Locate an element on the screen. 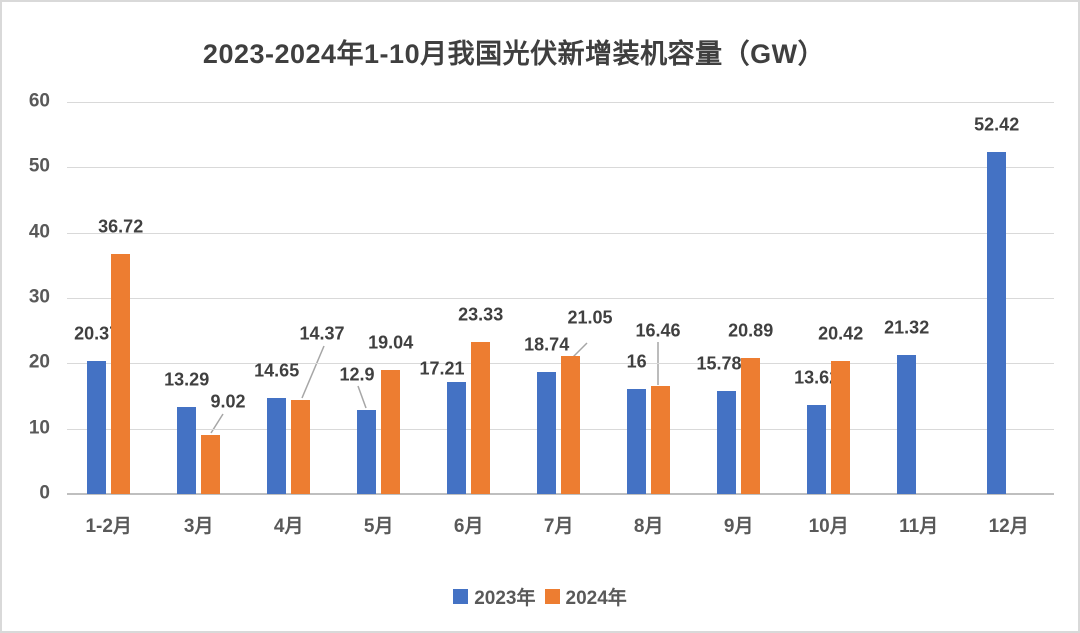  x-axis-label: 3月 is located at coordinates (198, 526).